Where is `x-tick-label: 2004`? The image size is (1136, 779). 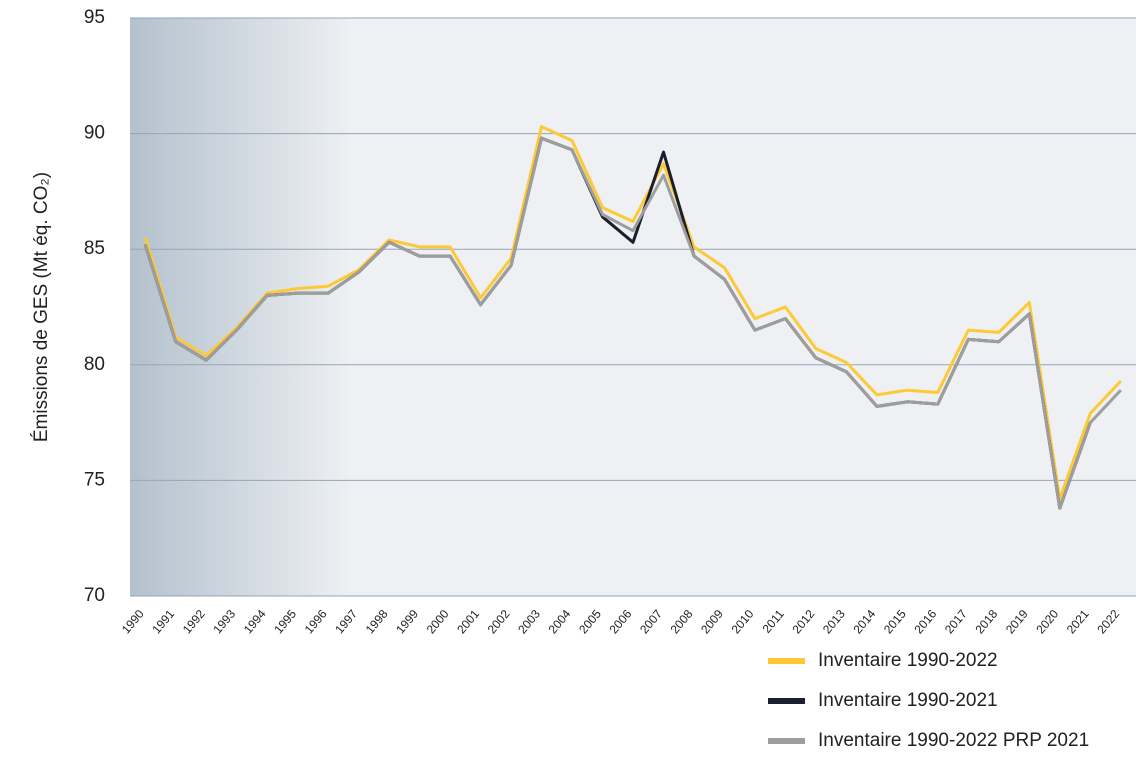
x-tick-label: 2004 is located at coordinates (560, 622).